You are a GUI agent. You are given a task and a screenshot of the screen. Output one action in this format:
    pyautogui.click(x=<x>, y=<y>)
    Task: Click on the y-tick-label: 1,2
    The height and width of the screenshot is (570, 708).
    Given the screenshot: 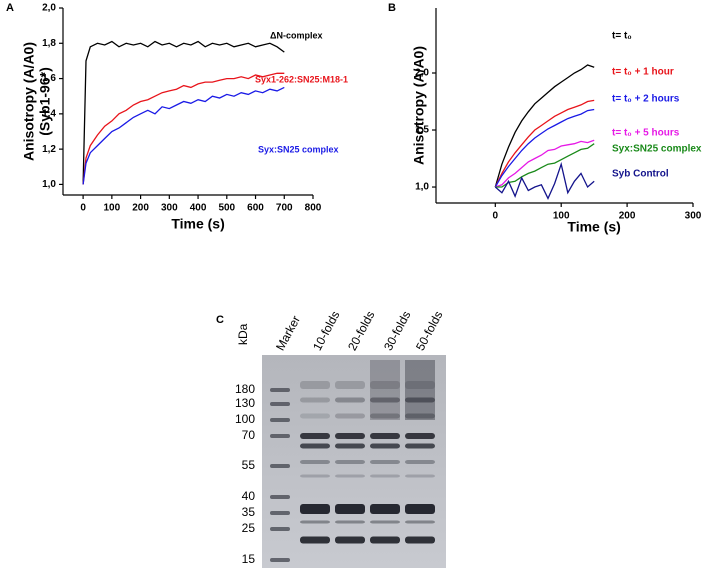 What is the action you would take?
    pyautogui.click(x=49, y=149)
    